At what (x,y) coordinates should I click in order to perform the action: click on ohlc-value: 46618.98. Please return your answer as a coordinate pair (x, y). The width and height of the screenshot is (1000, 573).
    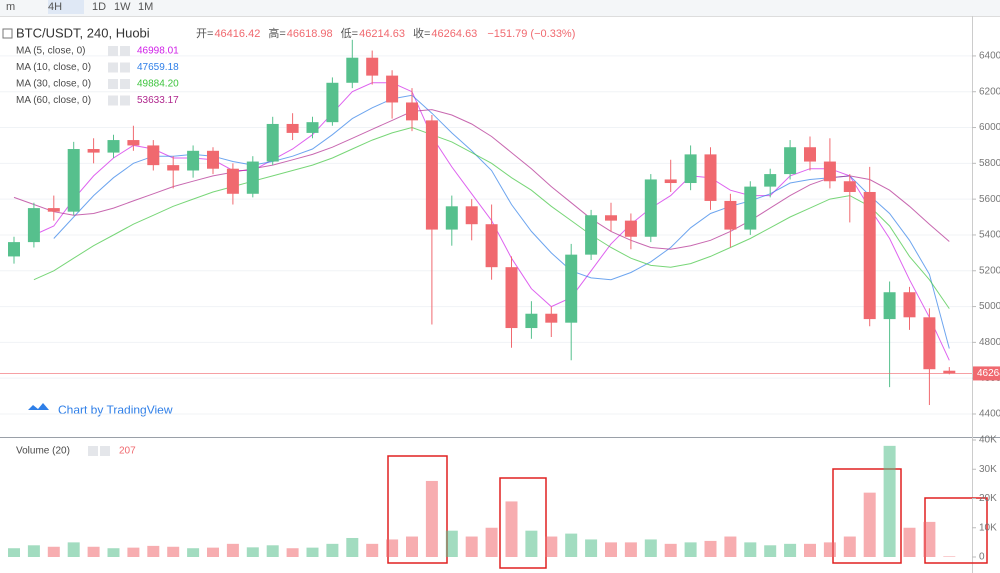
    Looking at the image, I should click on (310, 34).